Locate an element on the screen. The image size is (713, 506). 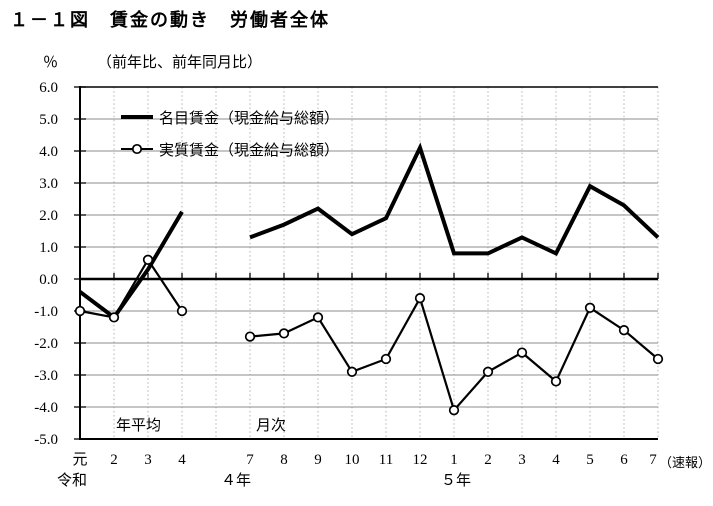
svg-text: 12 is located at coordinates (420, 460).